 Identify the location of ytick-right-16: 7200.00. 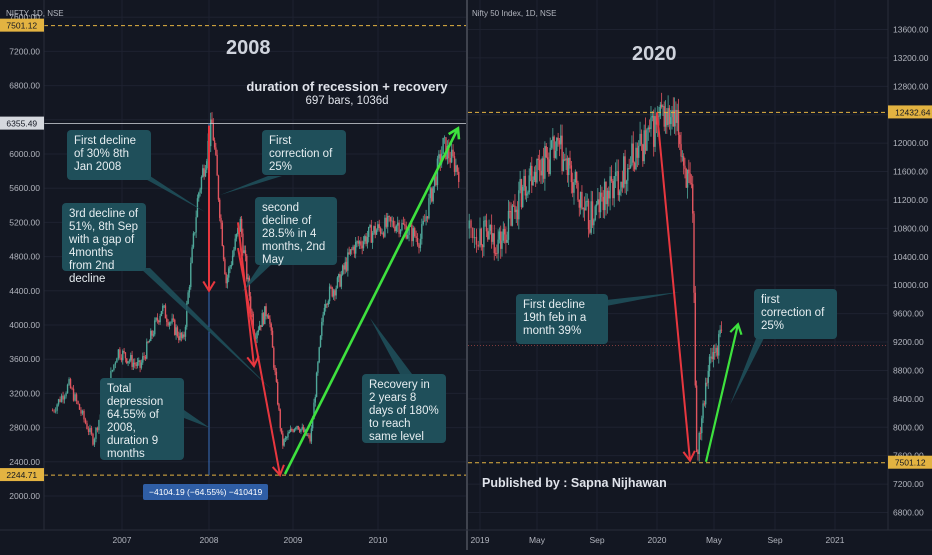
(908, 484).